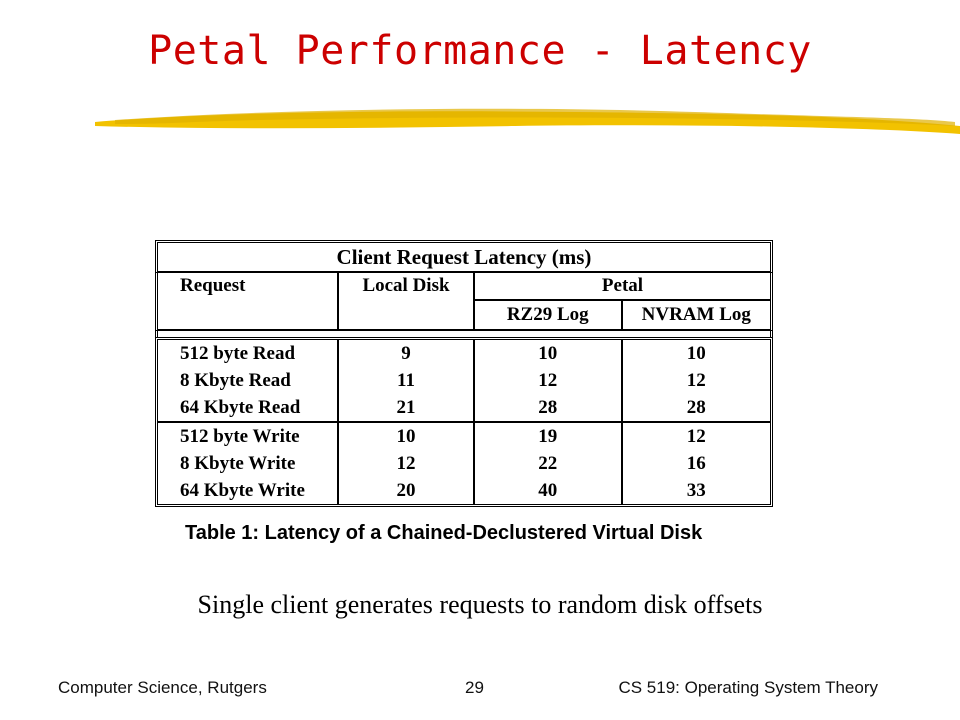 This screenshot has height=720, width=960. What do you see at coordinates (480, 51) in the screenshot?
I see `slide-title: Petal Performance - Latency` at bounding box center [480, 51].